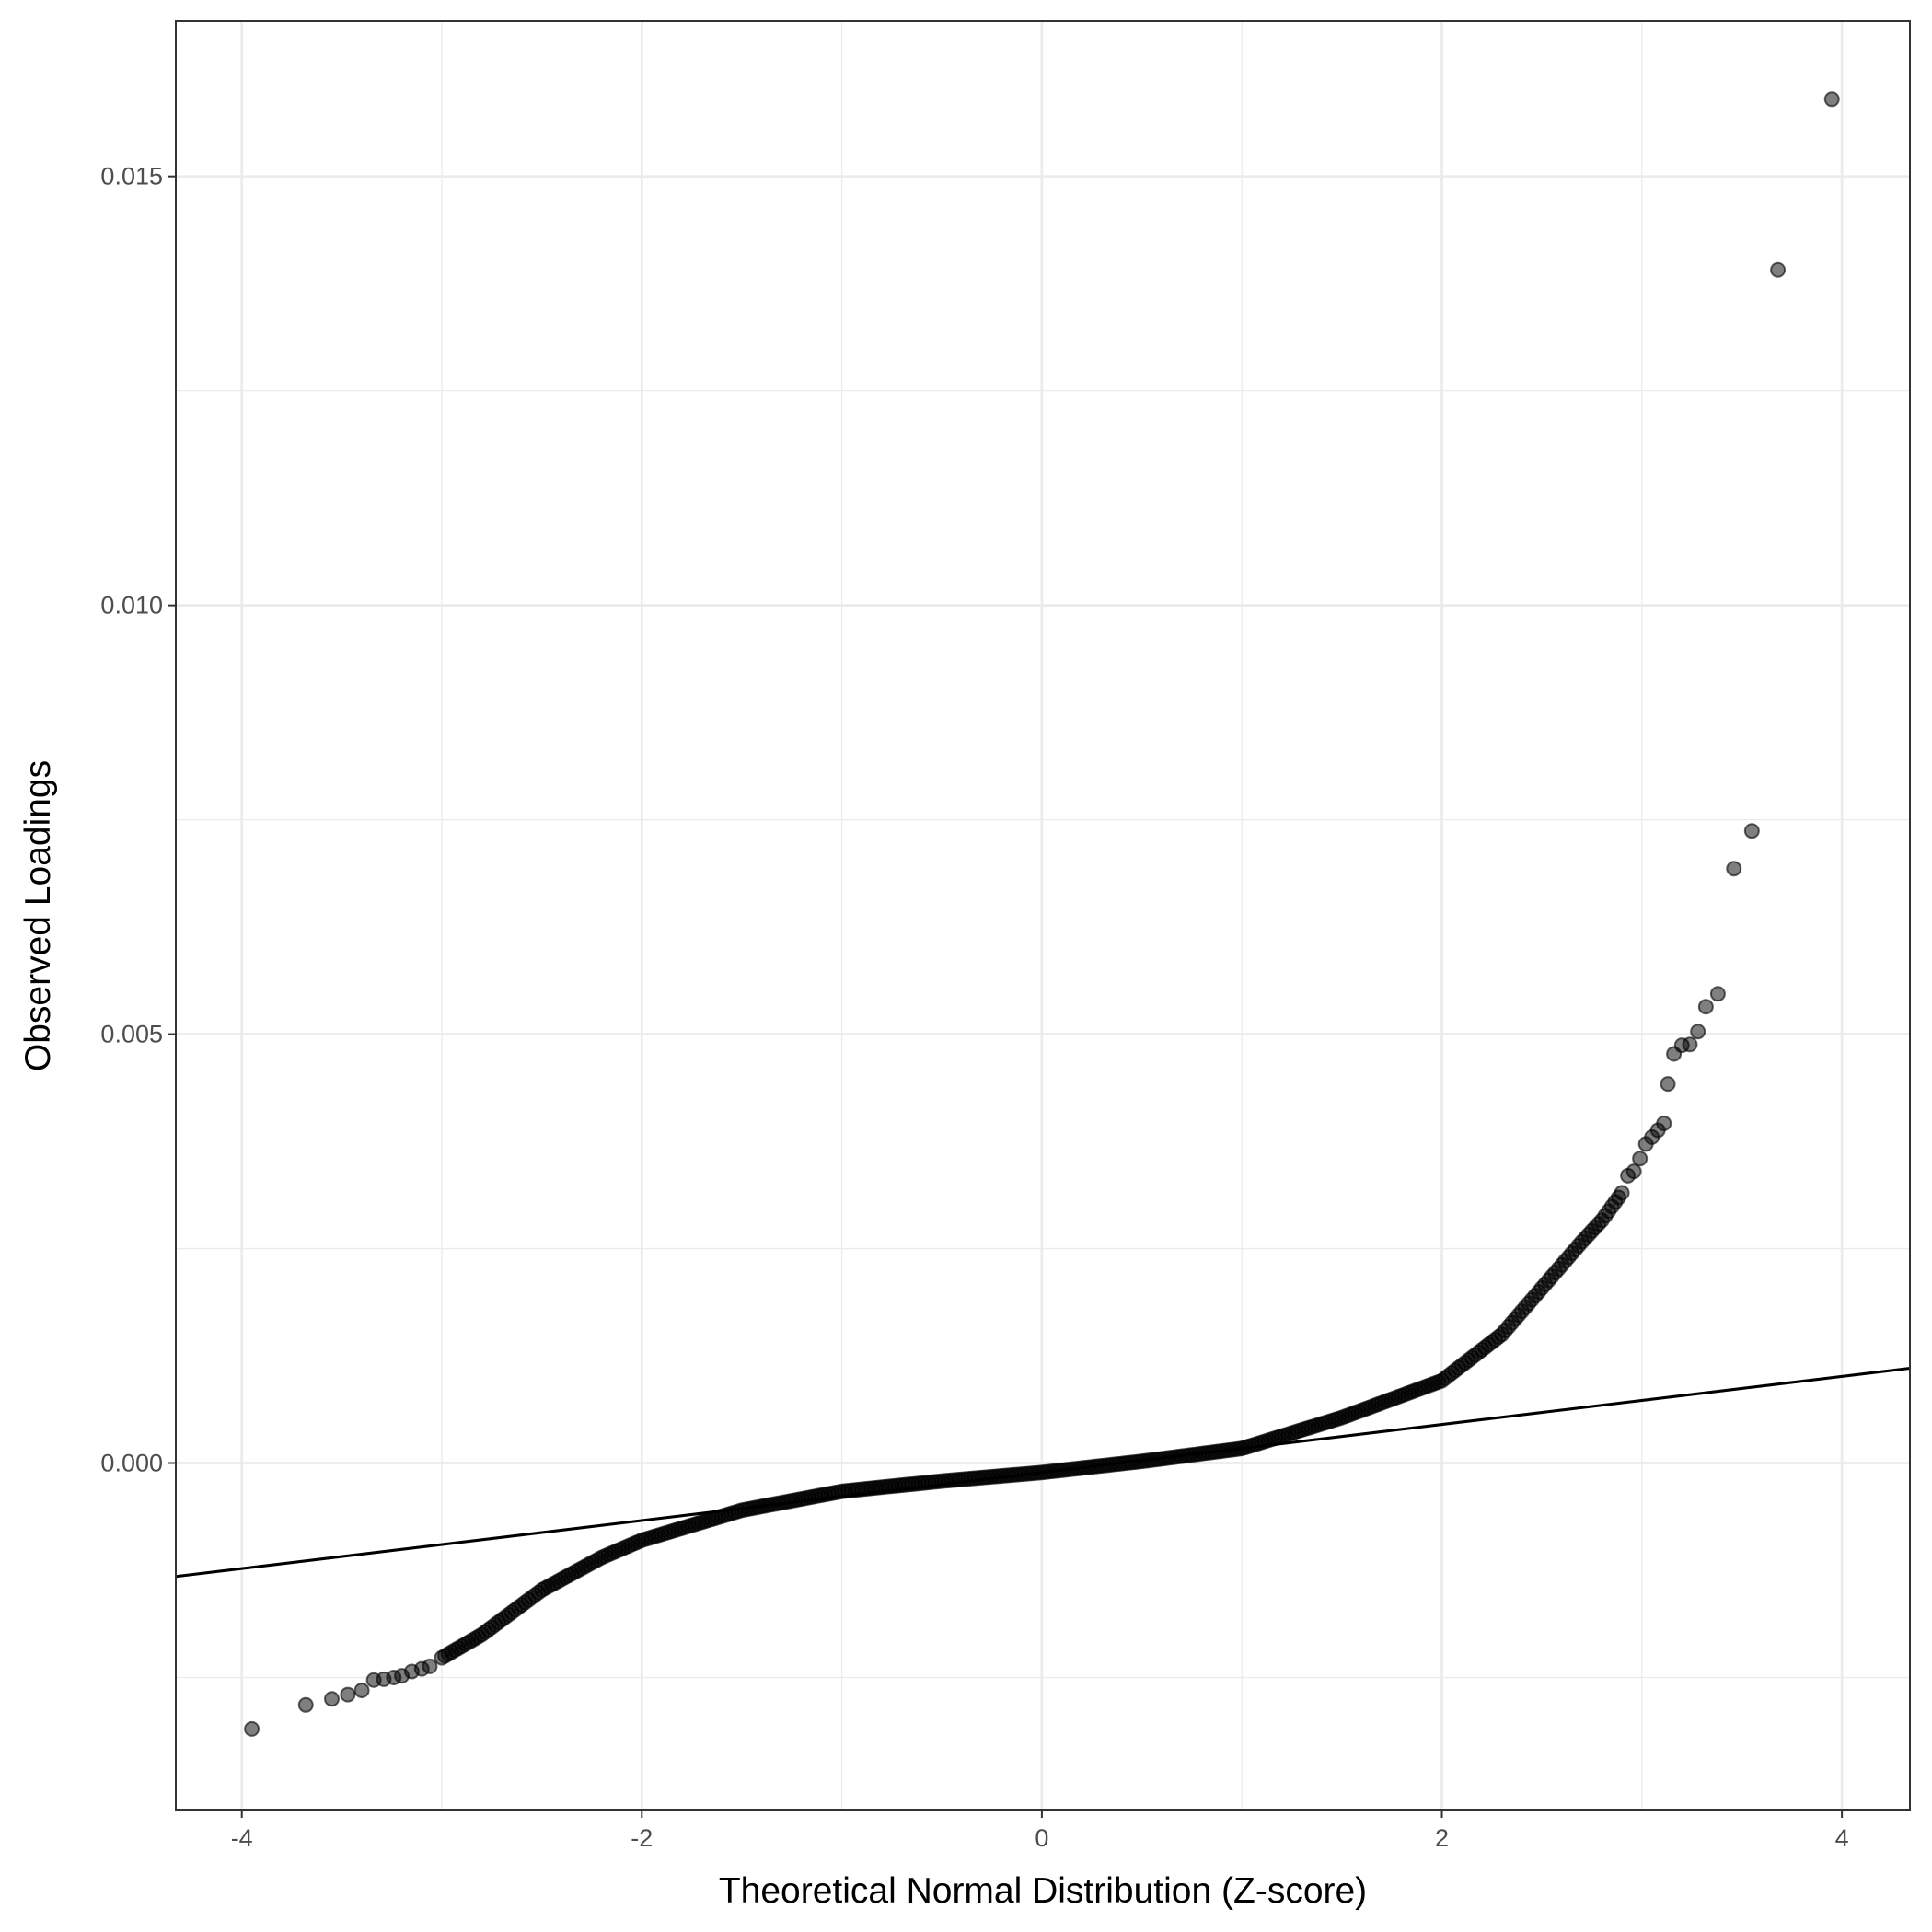 This screenshot has width=1932, height=1932. I want to click on y-tick-label: 0.015, so click(132, 177).